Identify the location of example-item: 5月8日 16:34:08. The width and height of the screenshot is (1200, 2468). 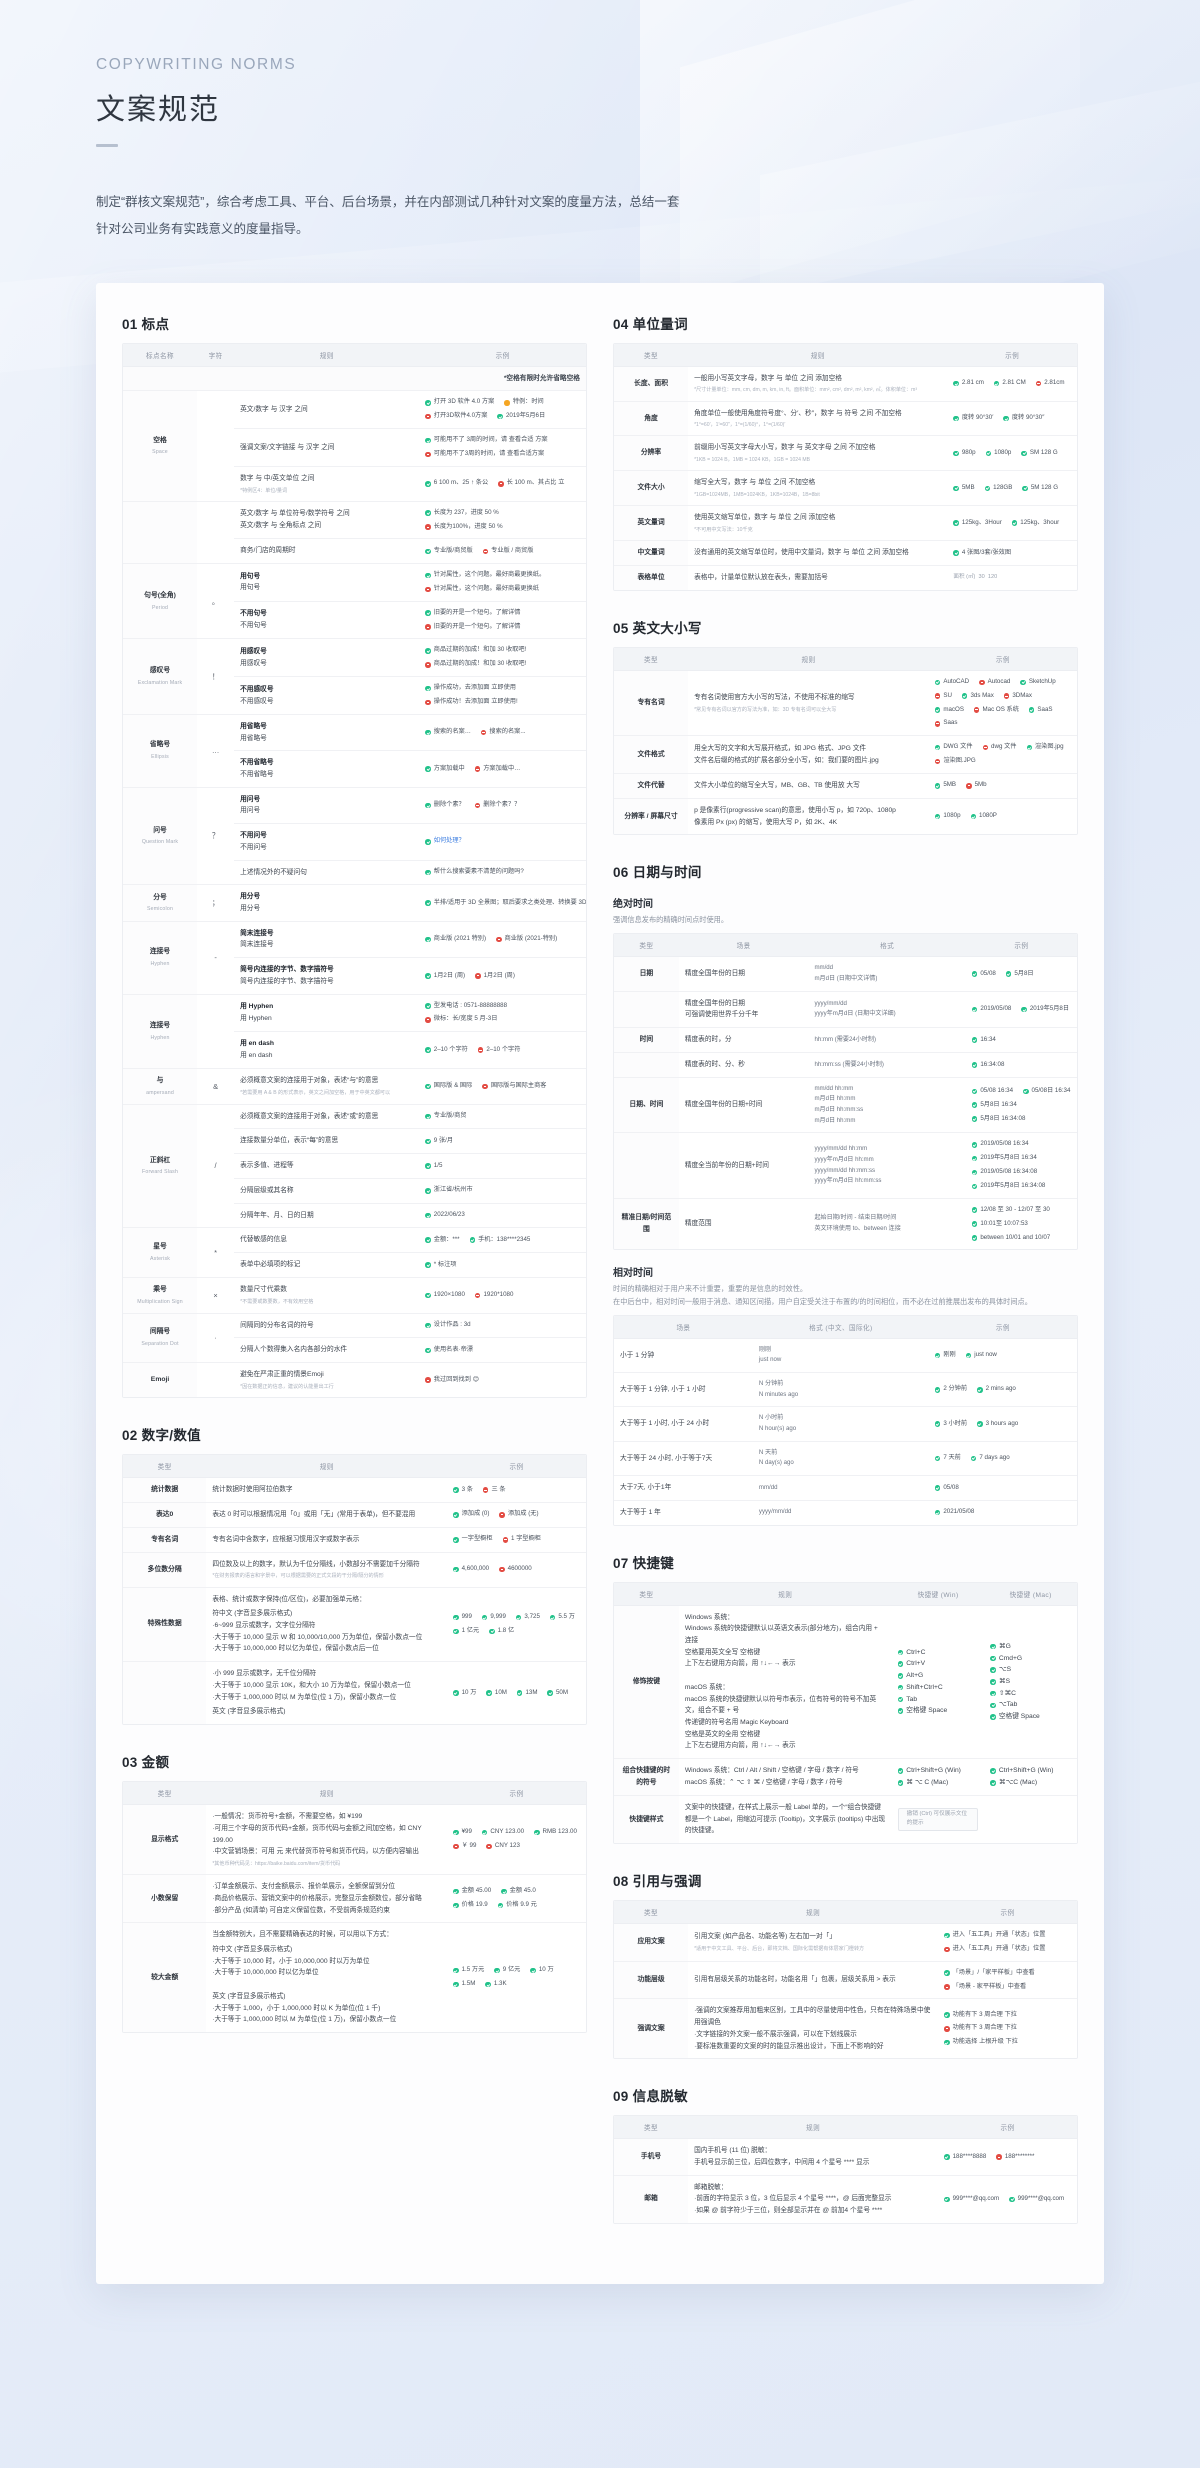
(998, 1119).